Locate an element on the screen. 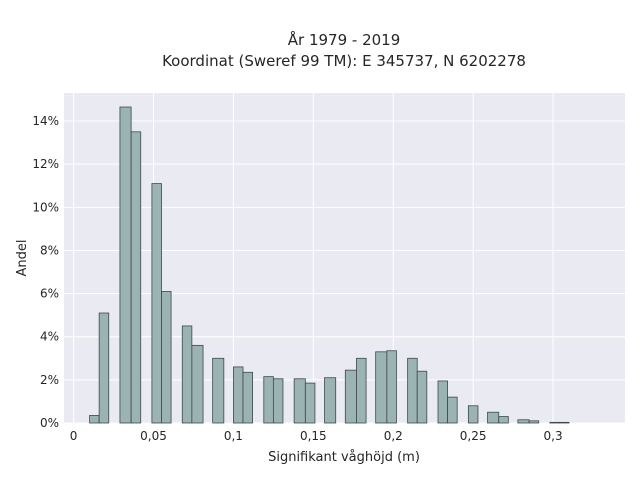 This screenshot has height=480, width=640. y-tick-label: 2% is located at coordinates (49, 380).